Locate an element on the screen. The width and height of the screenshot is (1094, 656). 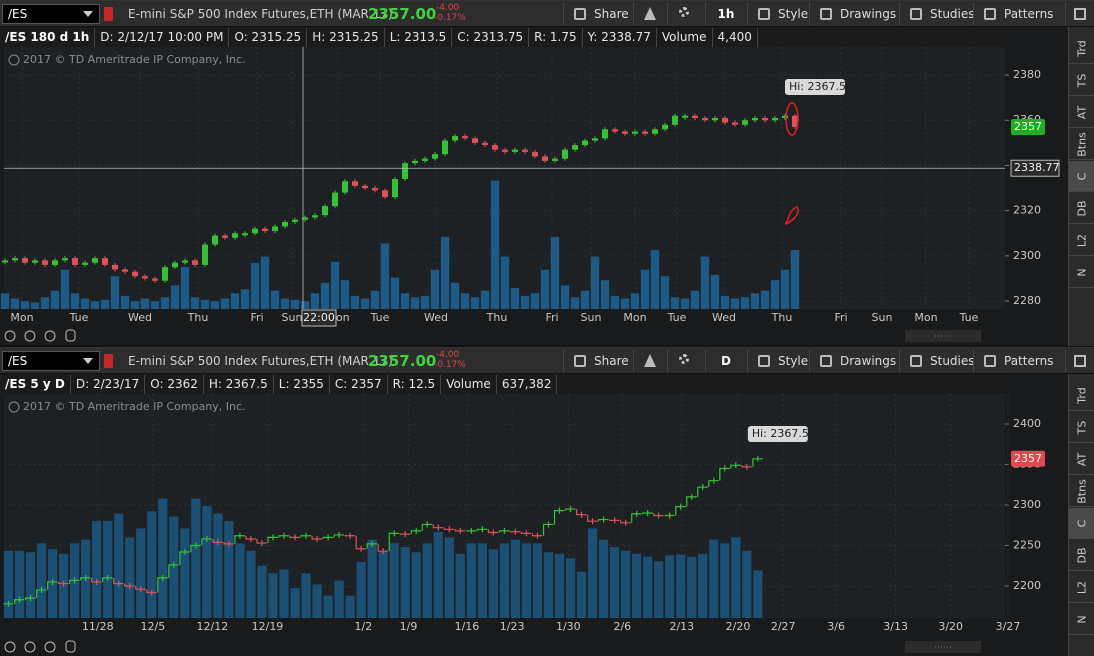
button-icon is located at coordinates (580, 361).